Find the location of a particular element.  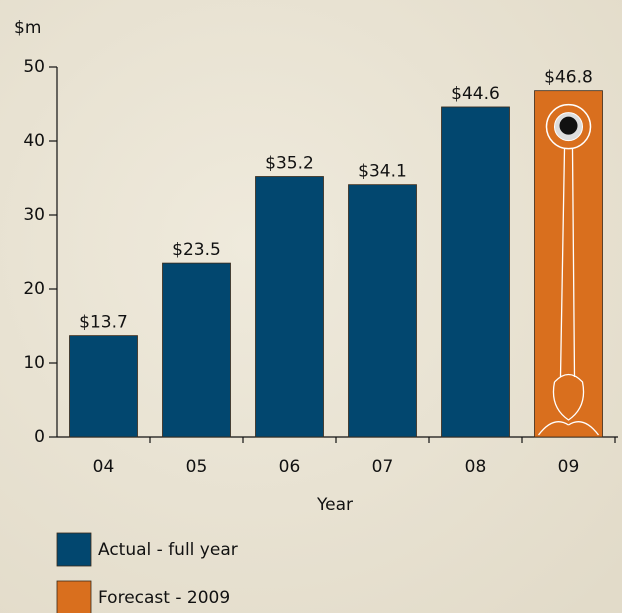

mascot-pupil is located at coordinates (568, 125).